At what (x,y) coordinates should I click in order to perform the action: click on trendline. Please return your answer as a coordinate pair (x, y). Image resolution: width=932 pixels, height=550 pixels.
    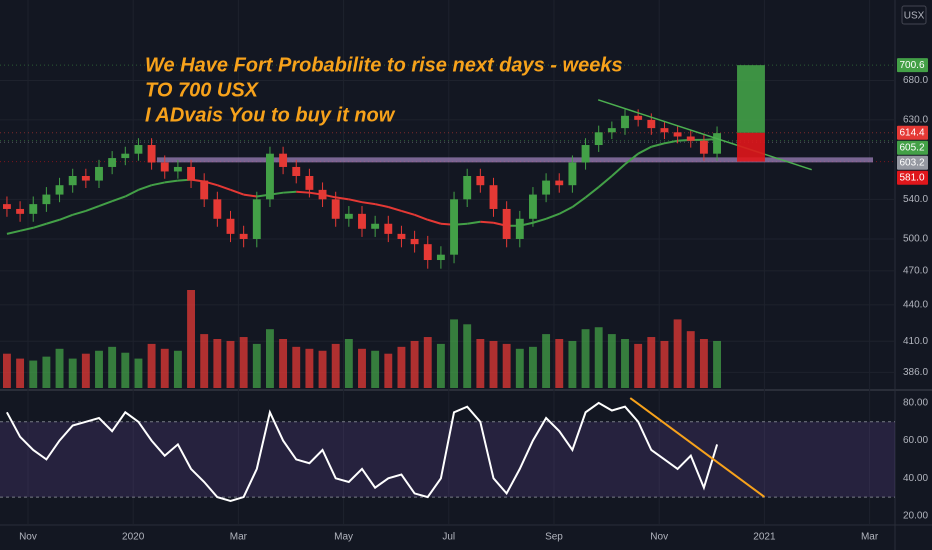
    Looking at the image, I should click on (704, 135).